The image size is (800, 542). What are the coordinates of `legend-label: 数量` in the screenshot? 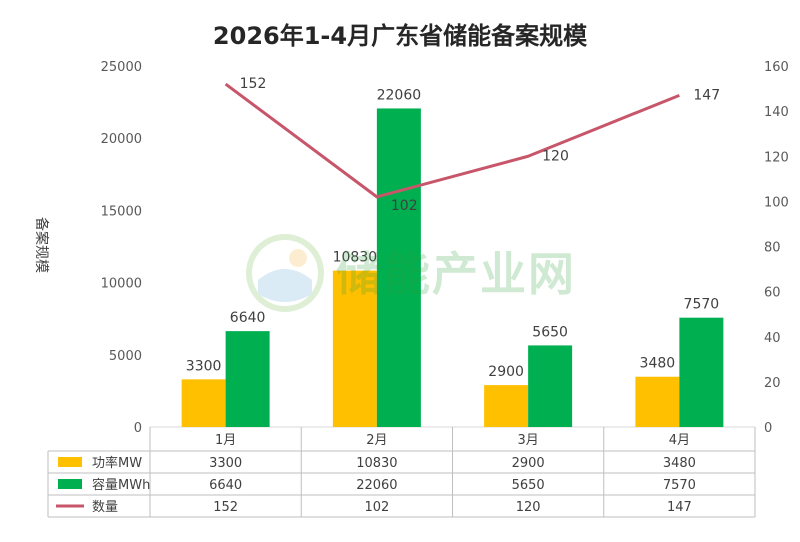 It's located at (105, 507).